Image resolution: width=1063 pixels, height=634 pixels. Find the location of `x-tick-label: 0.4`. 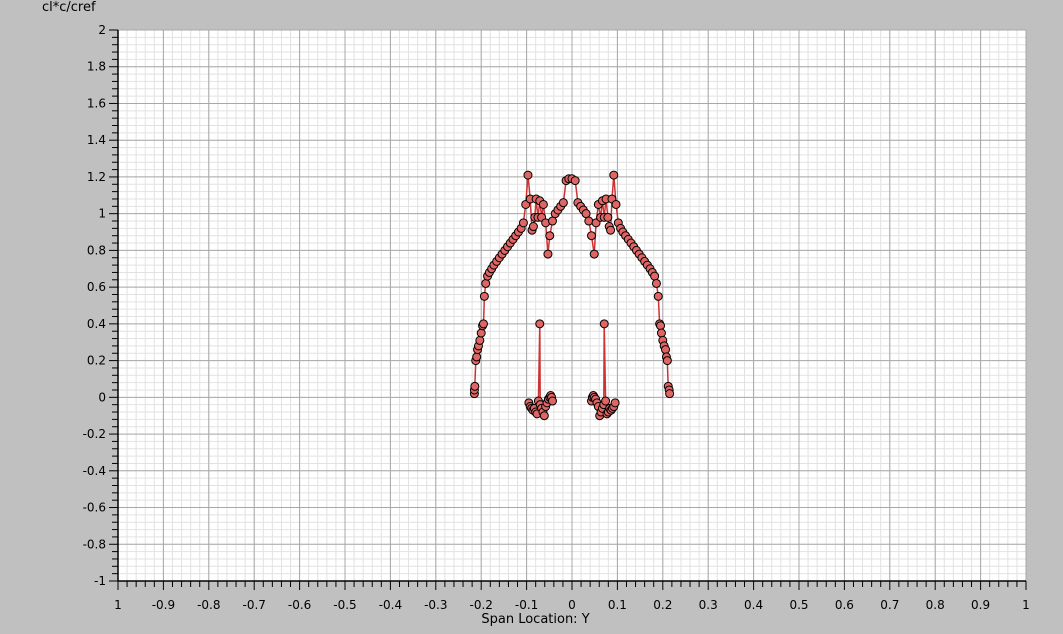

x-tick-label: 0.4 is located at coordinates (753, 605).